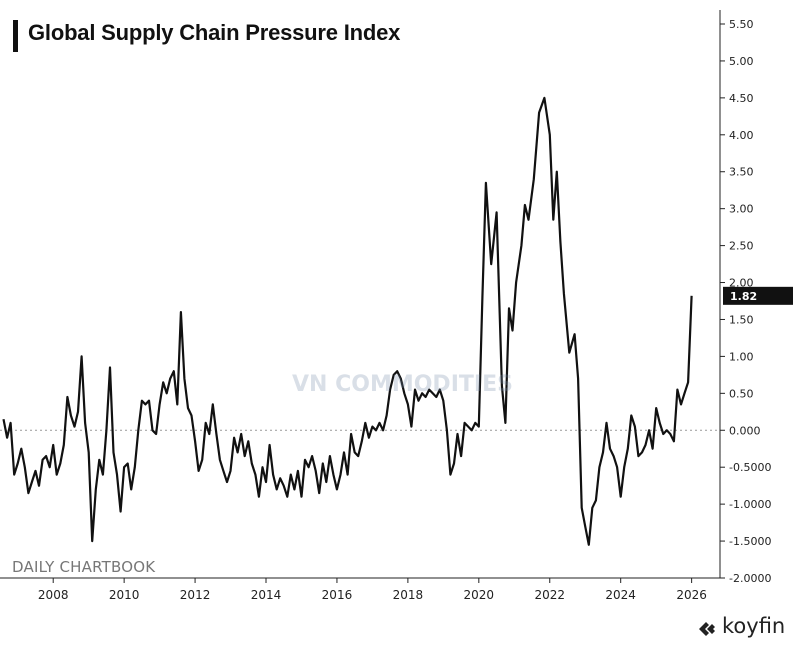 The height and width of the screenshot is (649, 800). Describe the element at coordinates (741, 135) in the screenshot. I see `y-tick-label: 4.00` at that location.